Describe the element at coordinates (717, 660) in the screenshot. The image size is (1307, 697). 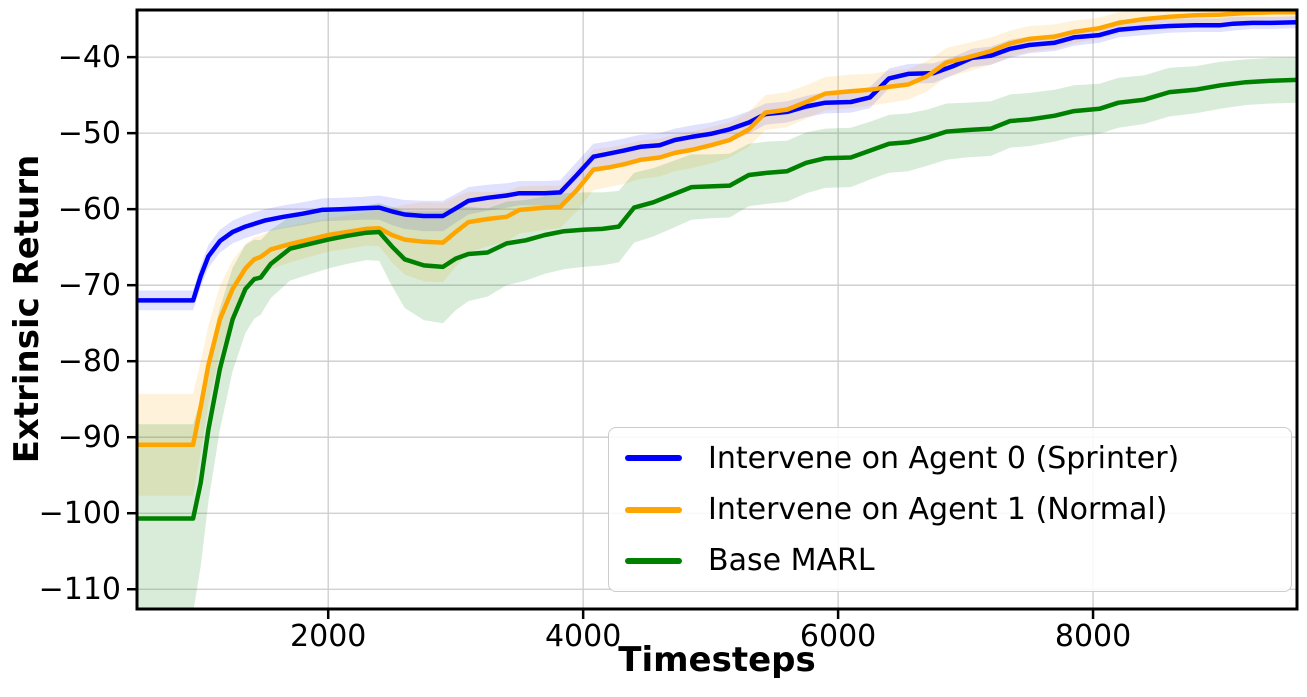
I see `x-axis-label: Timesteps` at that location.